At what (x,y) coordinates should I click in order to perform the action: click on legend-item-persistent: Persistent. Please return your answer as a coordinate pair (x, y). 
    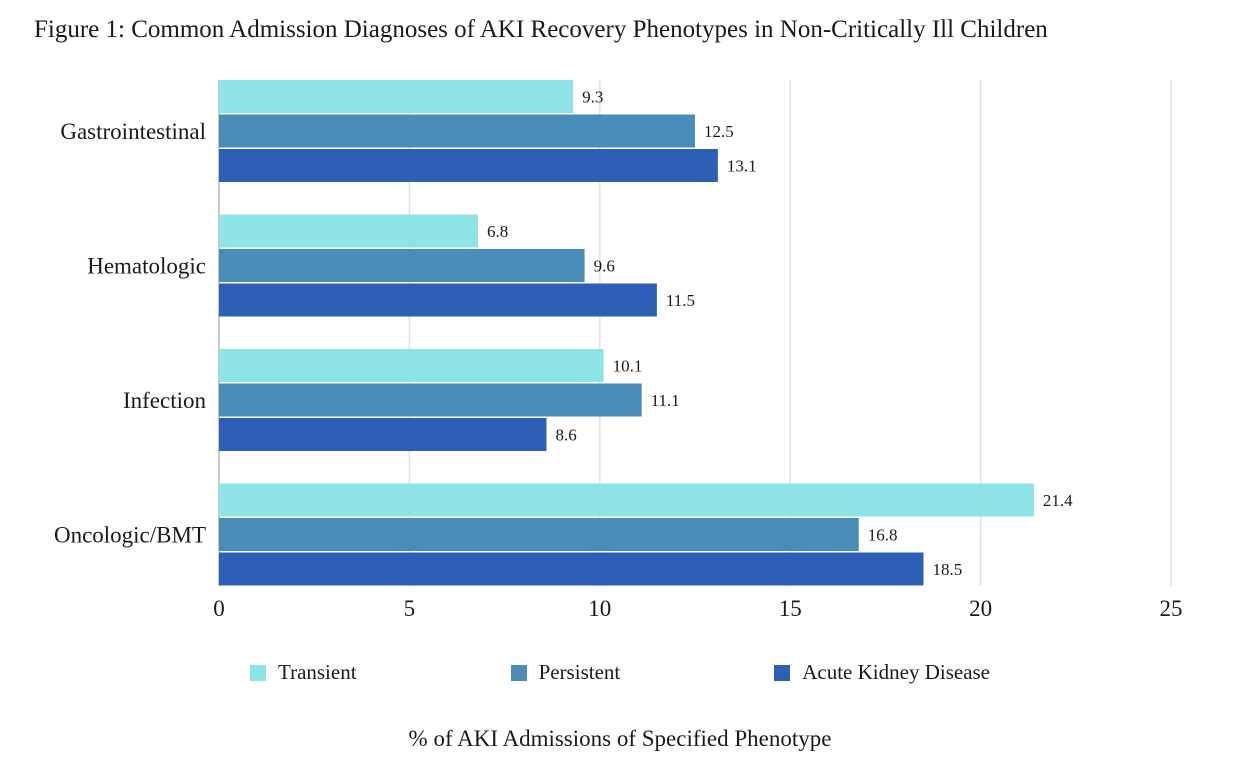
    Looking at the image, I should click on (506, 672).